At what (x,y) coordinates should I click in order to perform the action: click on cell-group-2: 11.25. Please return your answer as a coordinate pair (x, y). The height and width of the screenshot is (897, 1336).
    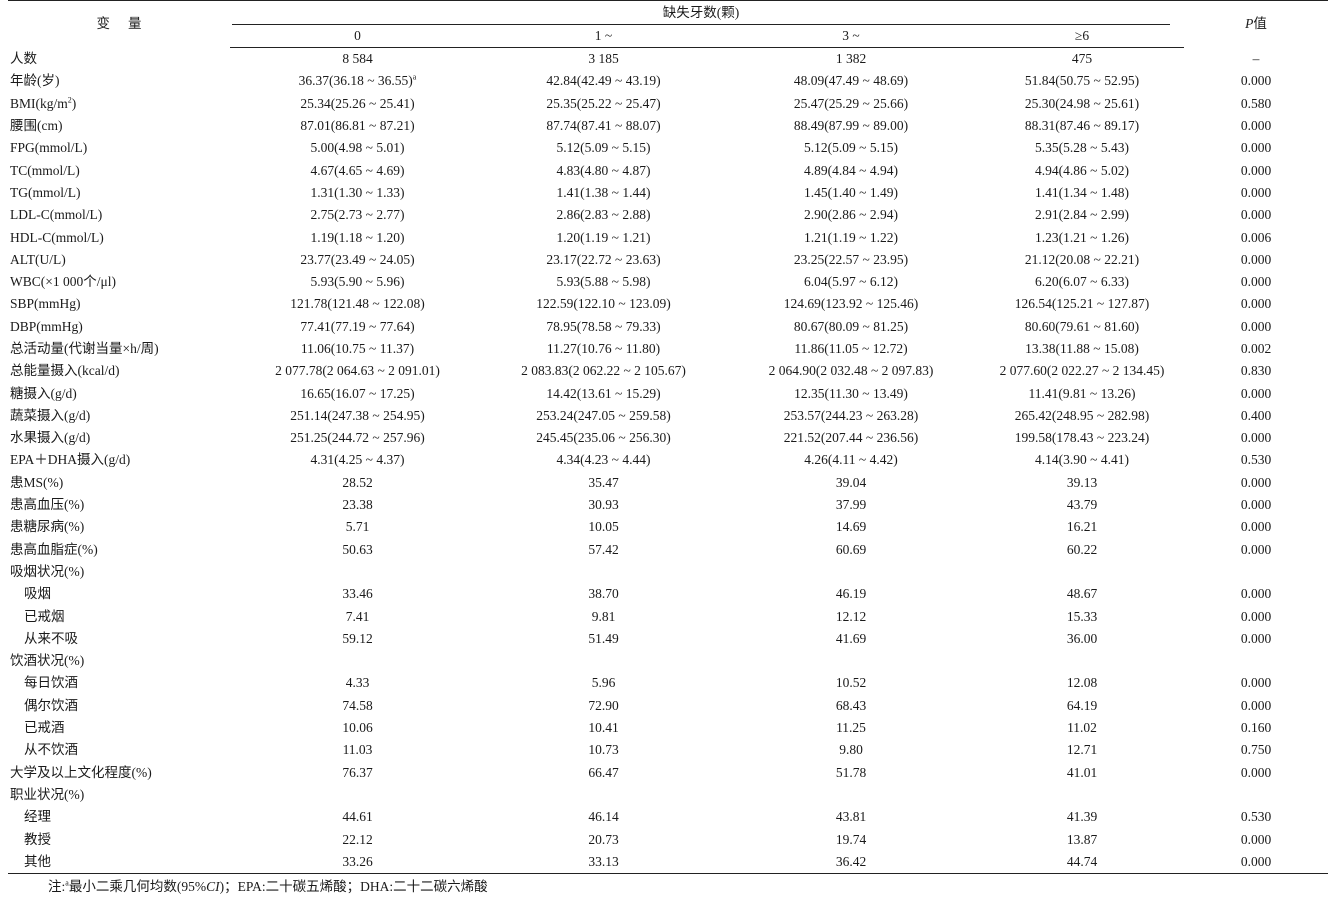
    Looking at the image, I should click on (851, 728).